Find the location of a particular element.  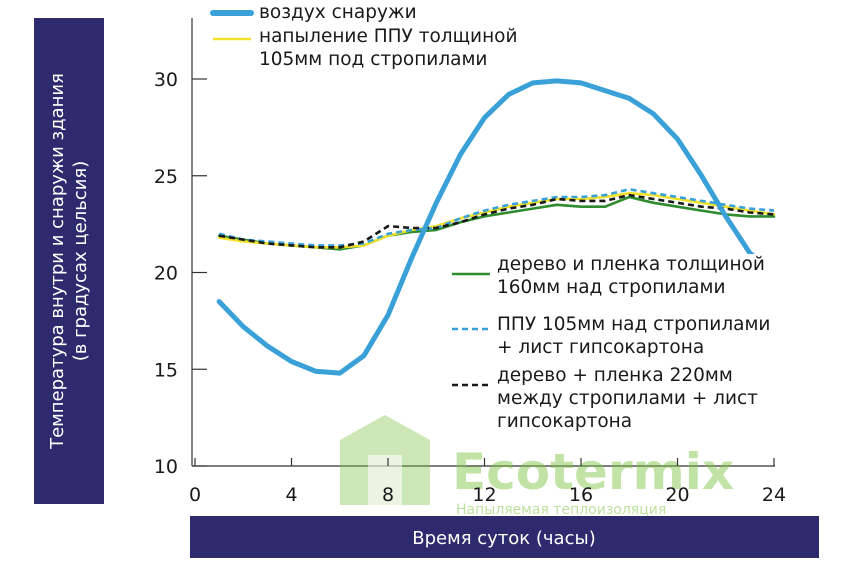

y-tick-label: 30 is located at coordinates (166, 80).